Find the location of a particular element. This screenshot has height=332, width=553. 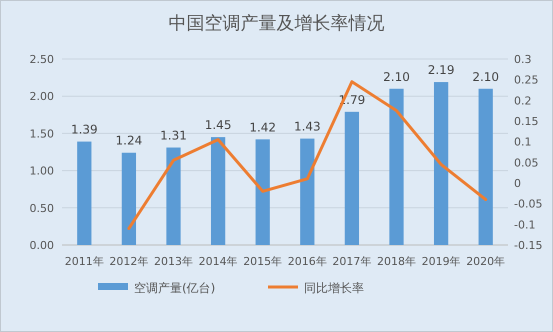

y2-tick-label: 0 is located at coordinates (517, 183).